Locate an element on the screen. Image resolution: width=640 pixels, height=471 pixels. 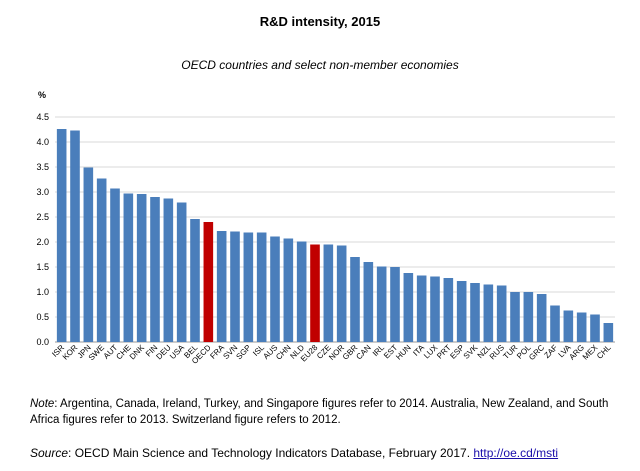
x-tick-label: HUN is located at coordinates (403, 352).